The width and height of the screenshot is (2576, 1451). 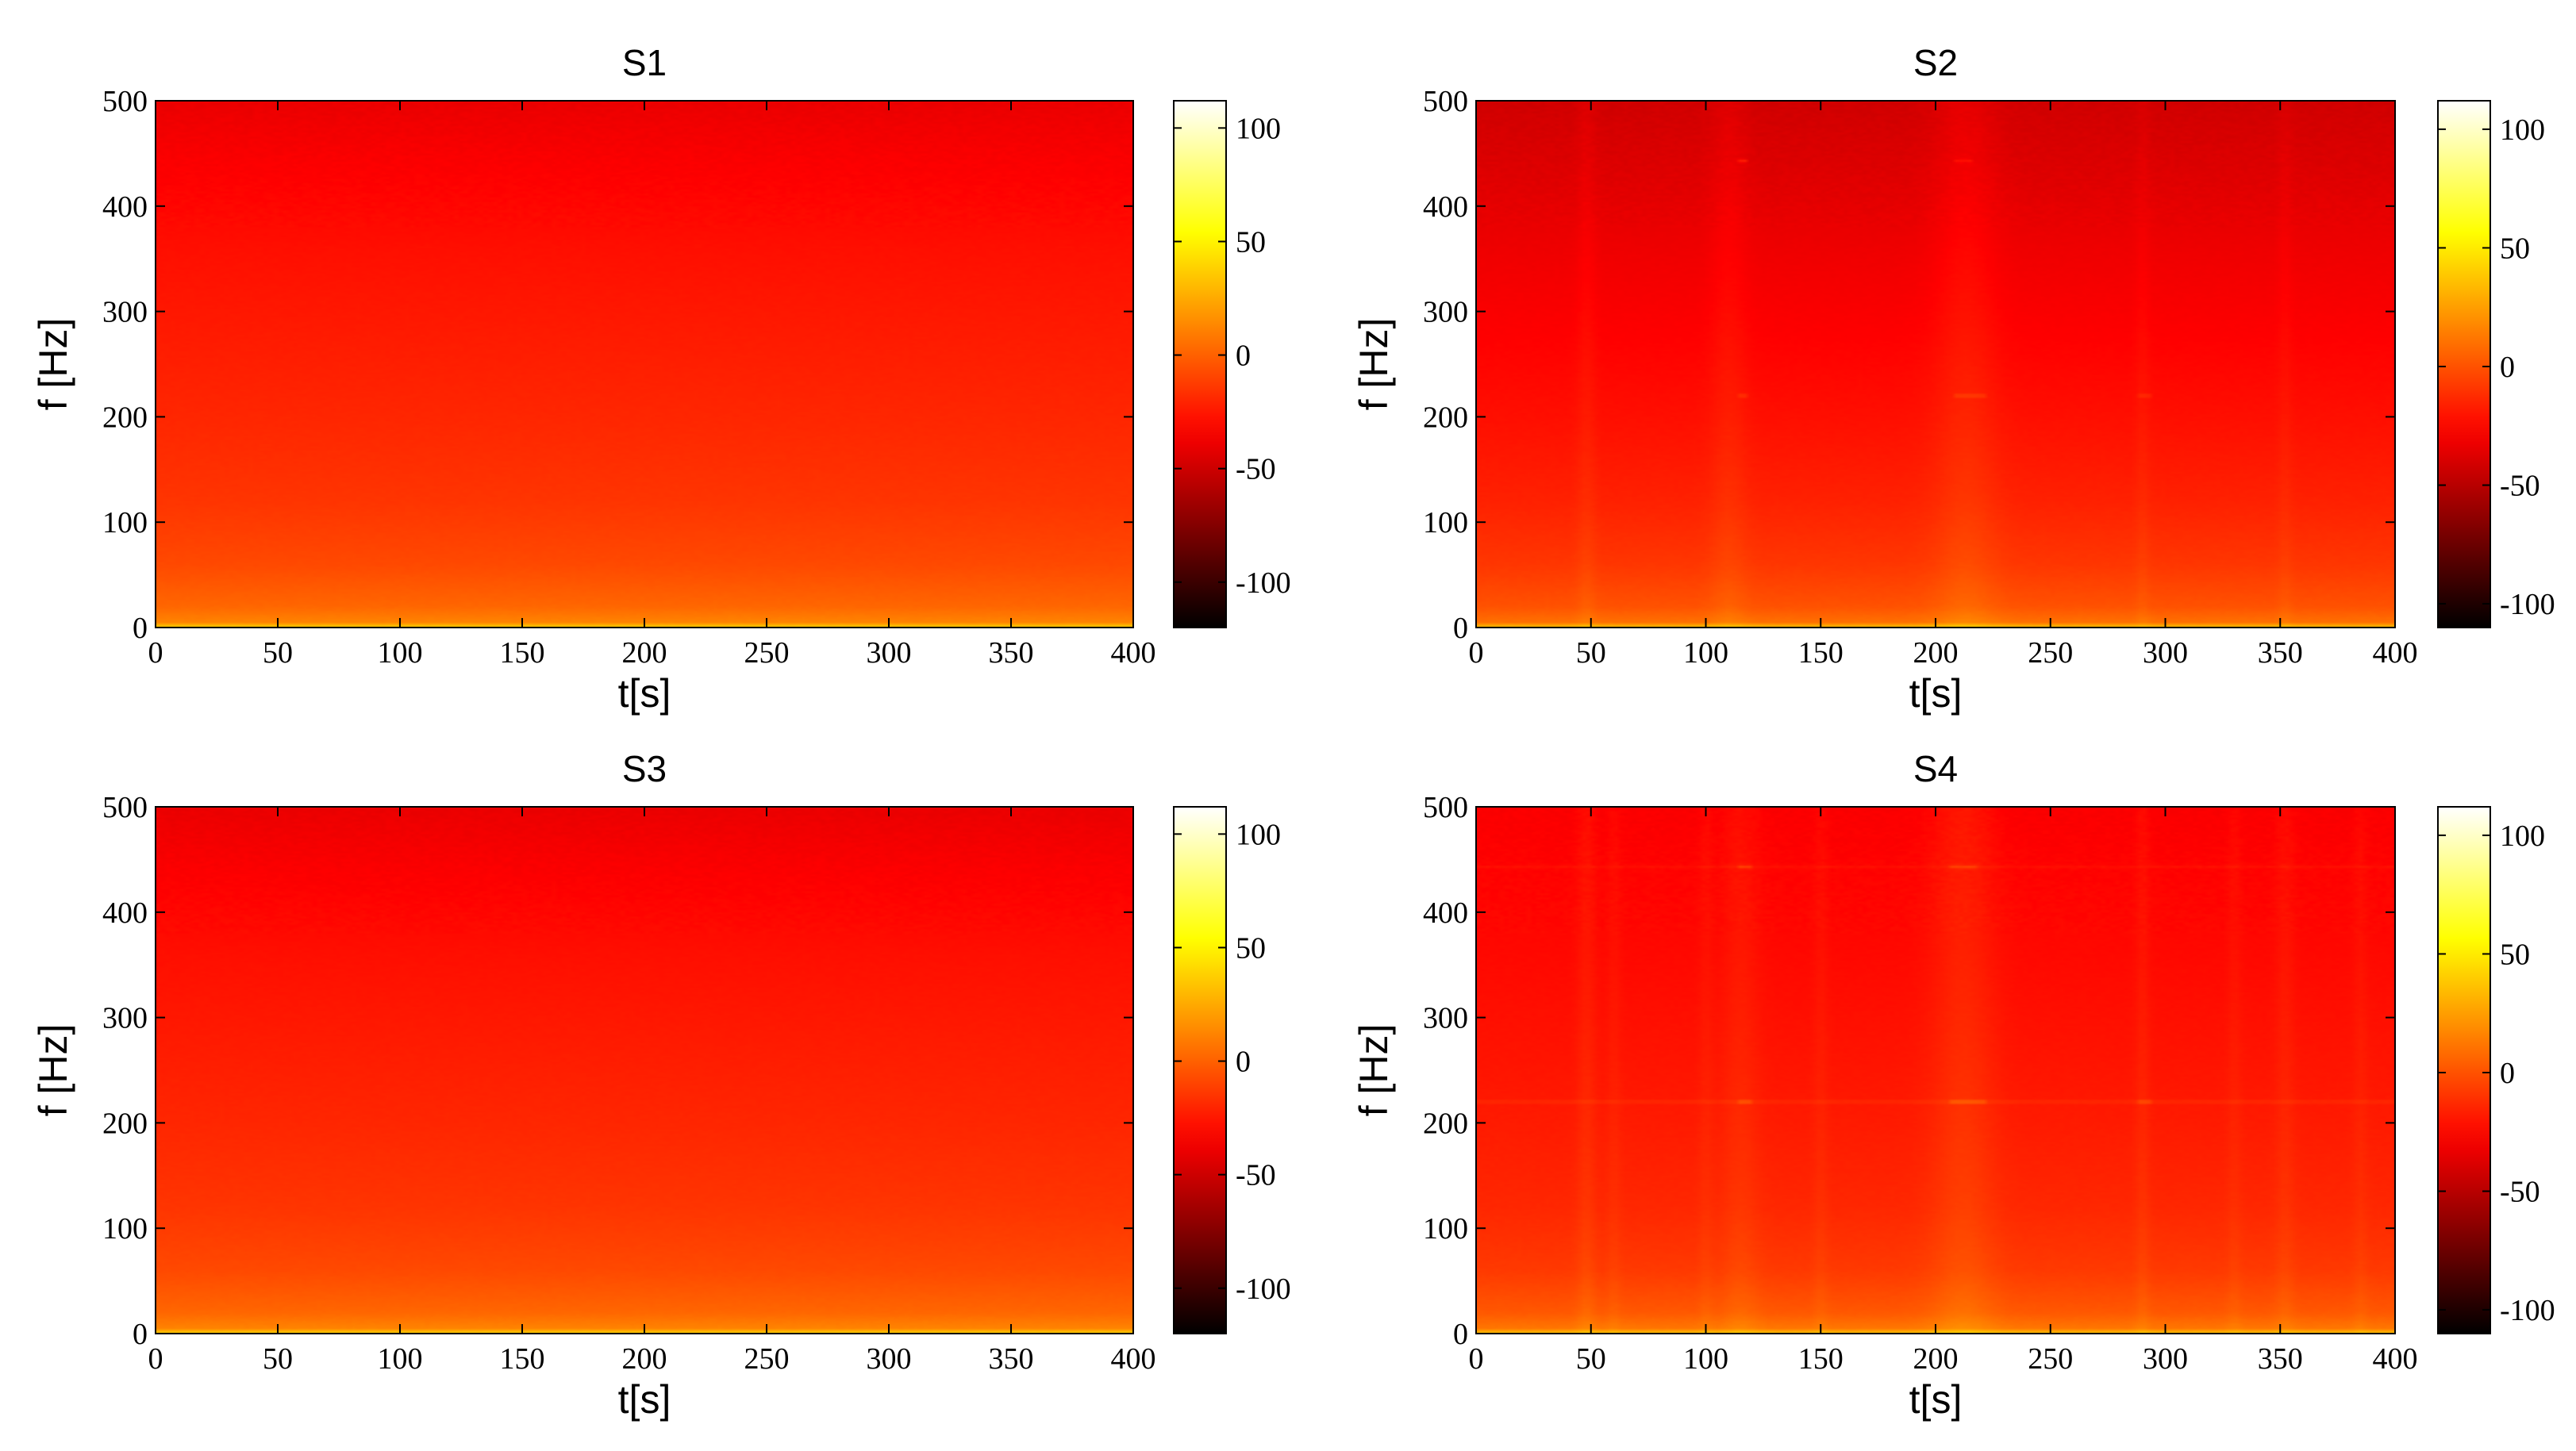 What do you see at coordinates (1935, 768) in the screenshot?
I see `panel-title: S4` at bounding box center [1935, 768].